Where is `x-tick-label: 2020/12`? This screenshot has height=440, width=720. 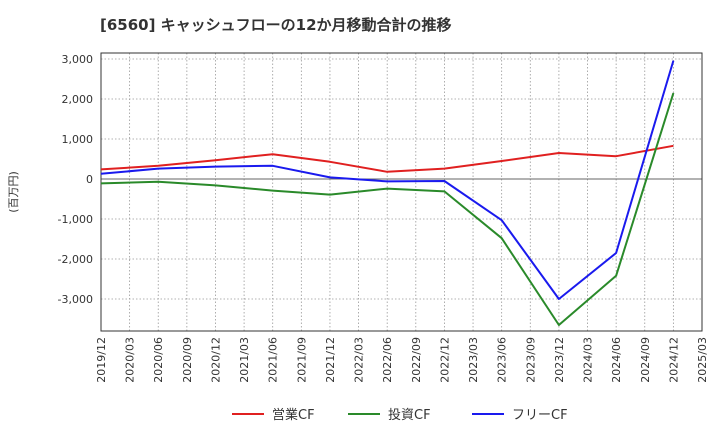 x-tick-label: 2020/12 is located at coordinates (215, 360).